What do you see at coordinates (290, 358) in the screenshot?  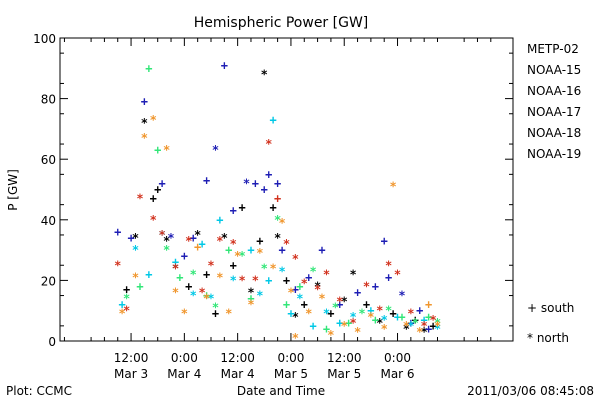 I see `x-tick-label-time: 0:00` at bounding box center [290, 358].